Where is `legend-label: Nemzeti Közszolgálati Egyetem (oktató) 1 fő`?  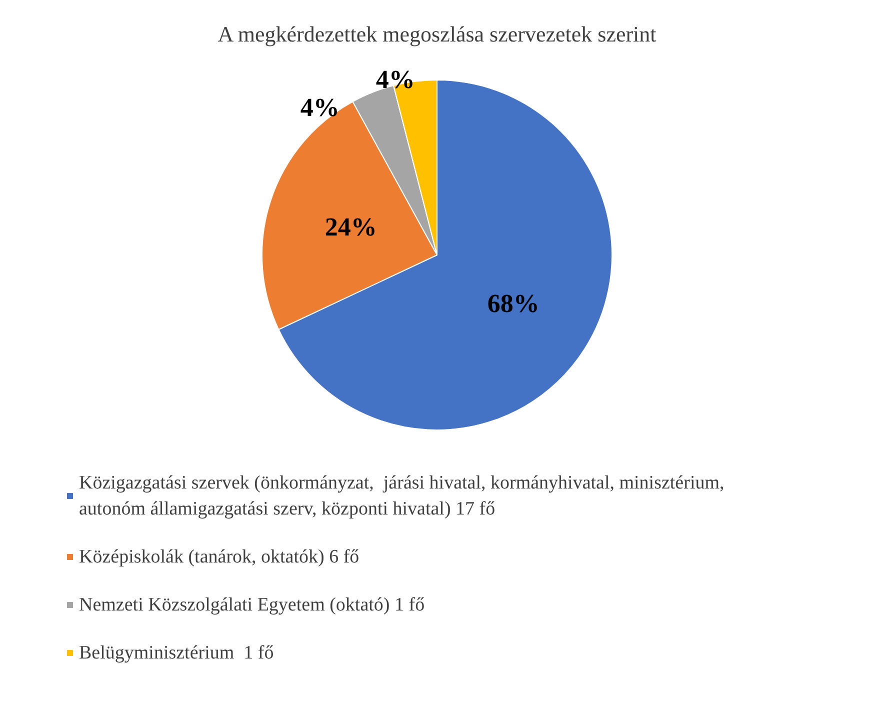 legend-label: Nemzeti Közszolgálati Egyetem (oktató) 1 fő is located at coordinates (252, 605).